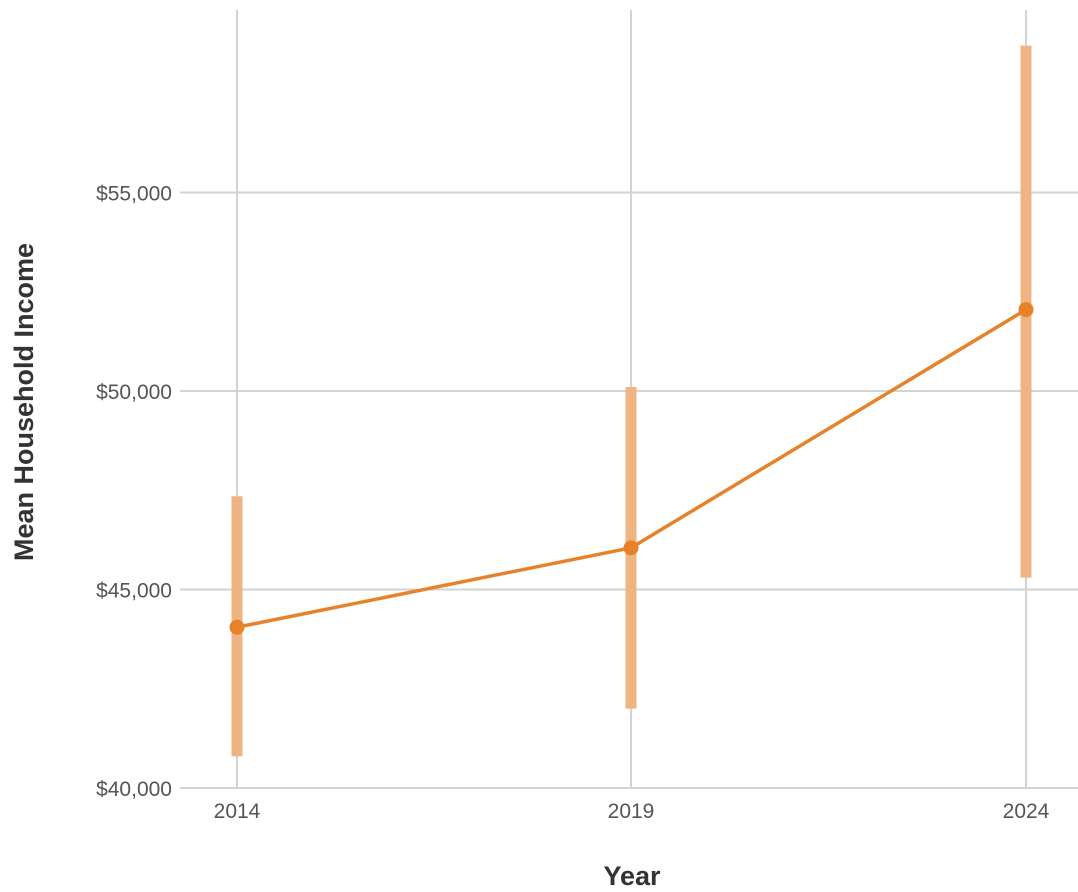  What do you see at coordinates (134, 194) in the screenshot?
I see `y-tick-label: $55,000` at bounding box center [134, 194].